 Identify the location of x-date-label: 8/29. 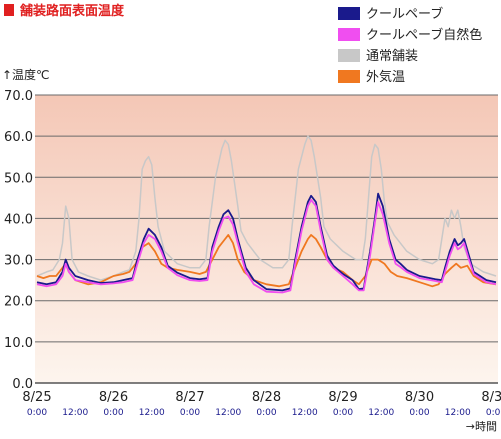
(342, 397).